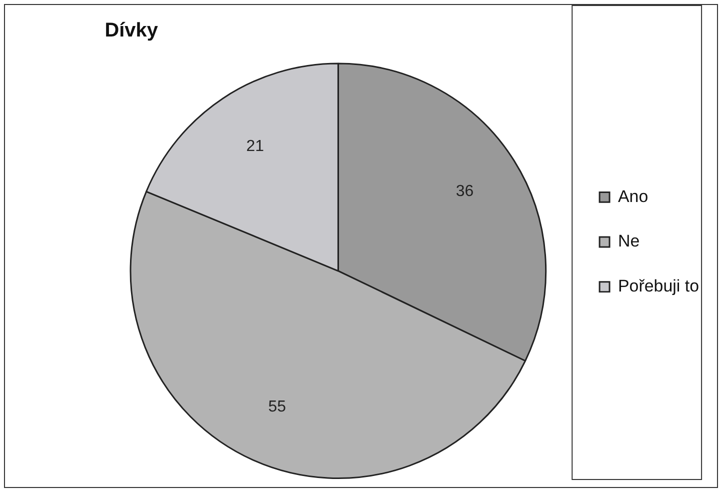  I want to click on data-label: 55, so click(277, 407).